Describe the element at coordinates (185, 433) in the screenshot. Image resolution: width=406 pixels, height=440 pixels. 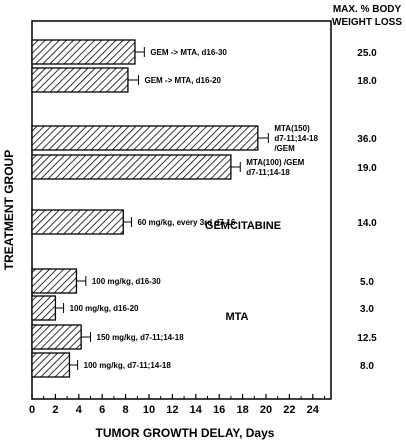
I see `x-axis-title: TUMOR GROWTH DELAY, Days` at that location.